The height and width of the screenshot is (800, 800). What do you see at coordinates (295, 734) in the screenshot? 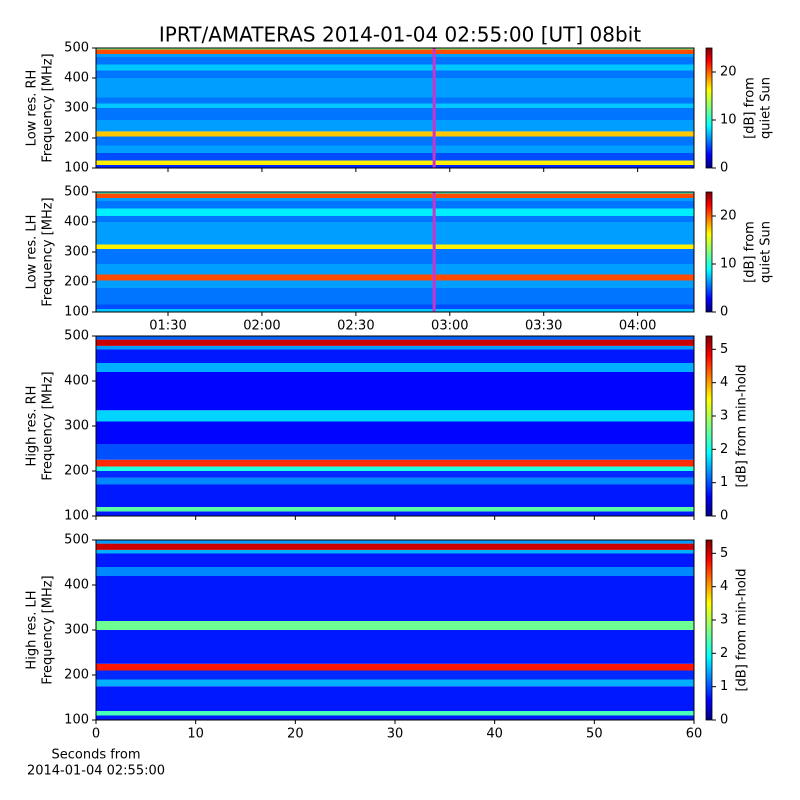
I see `x-tick-label: 20` at bounding box center [295, 734].